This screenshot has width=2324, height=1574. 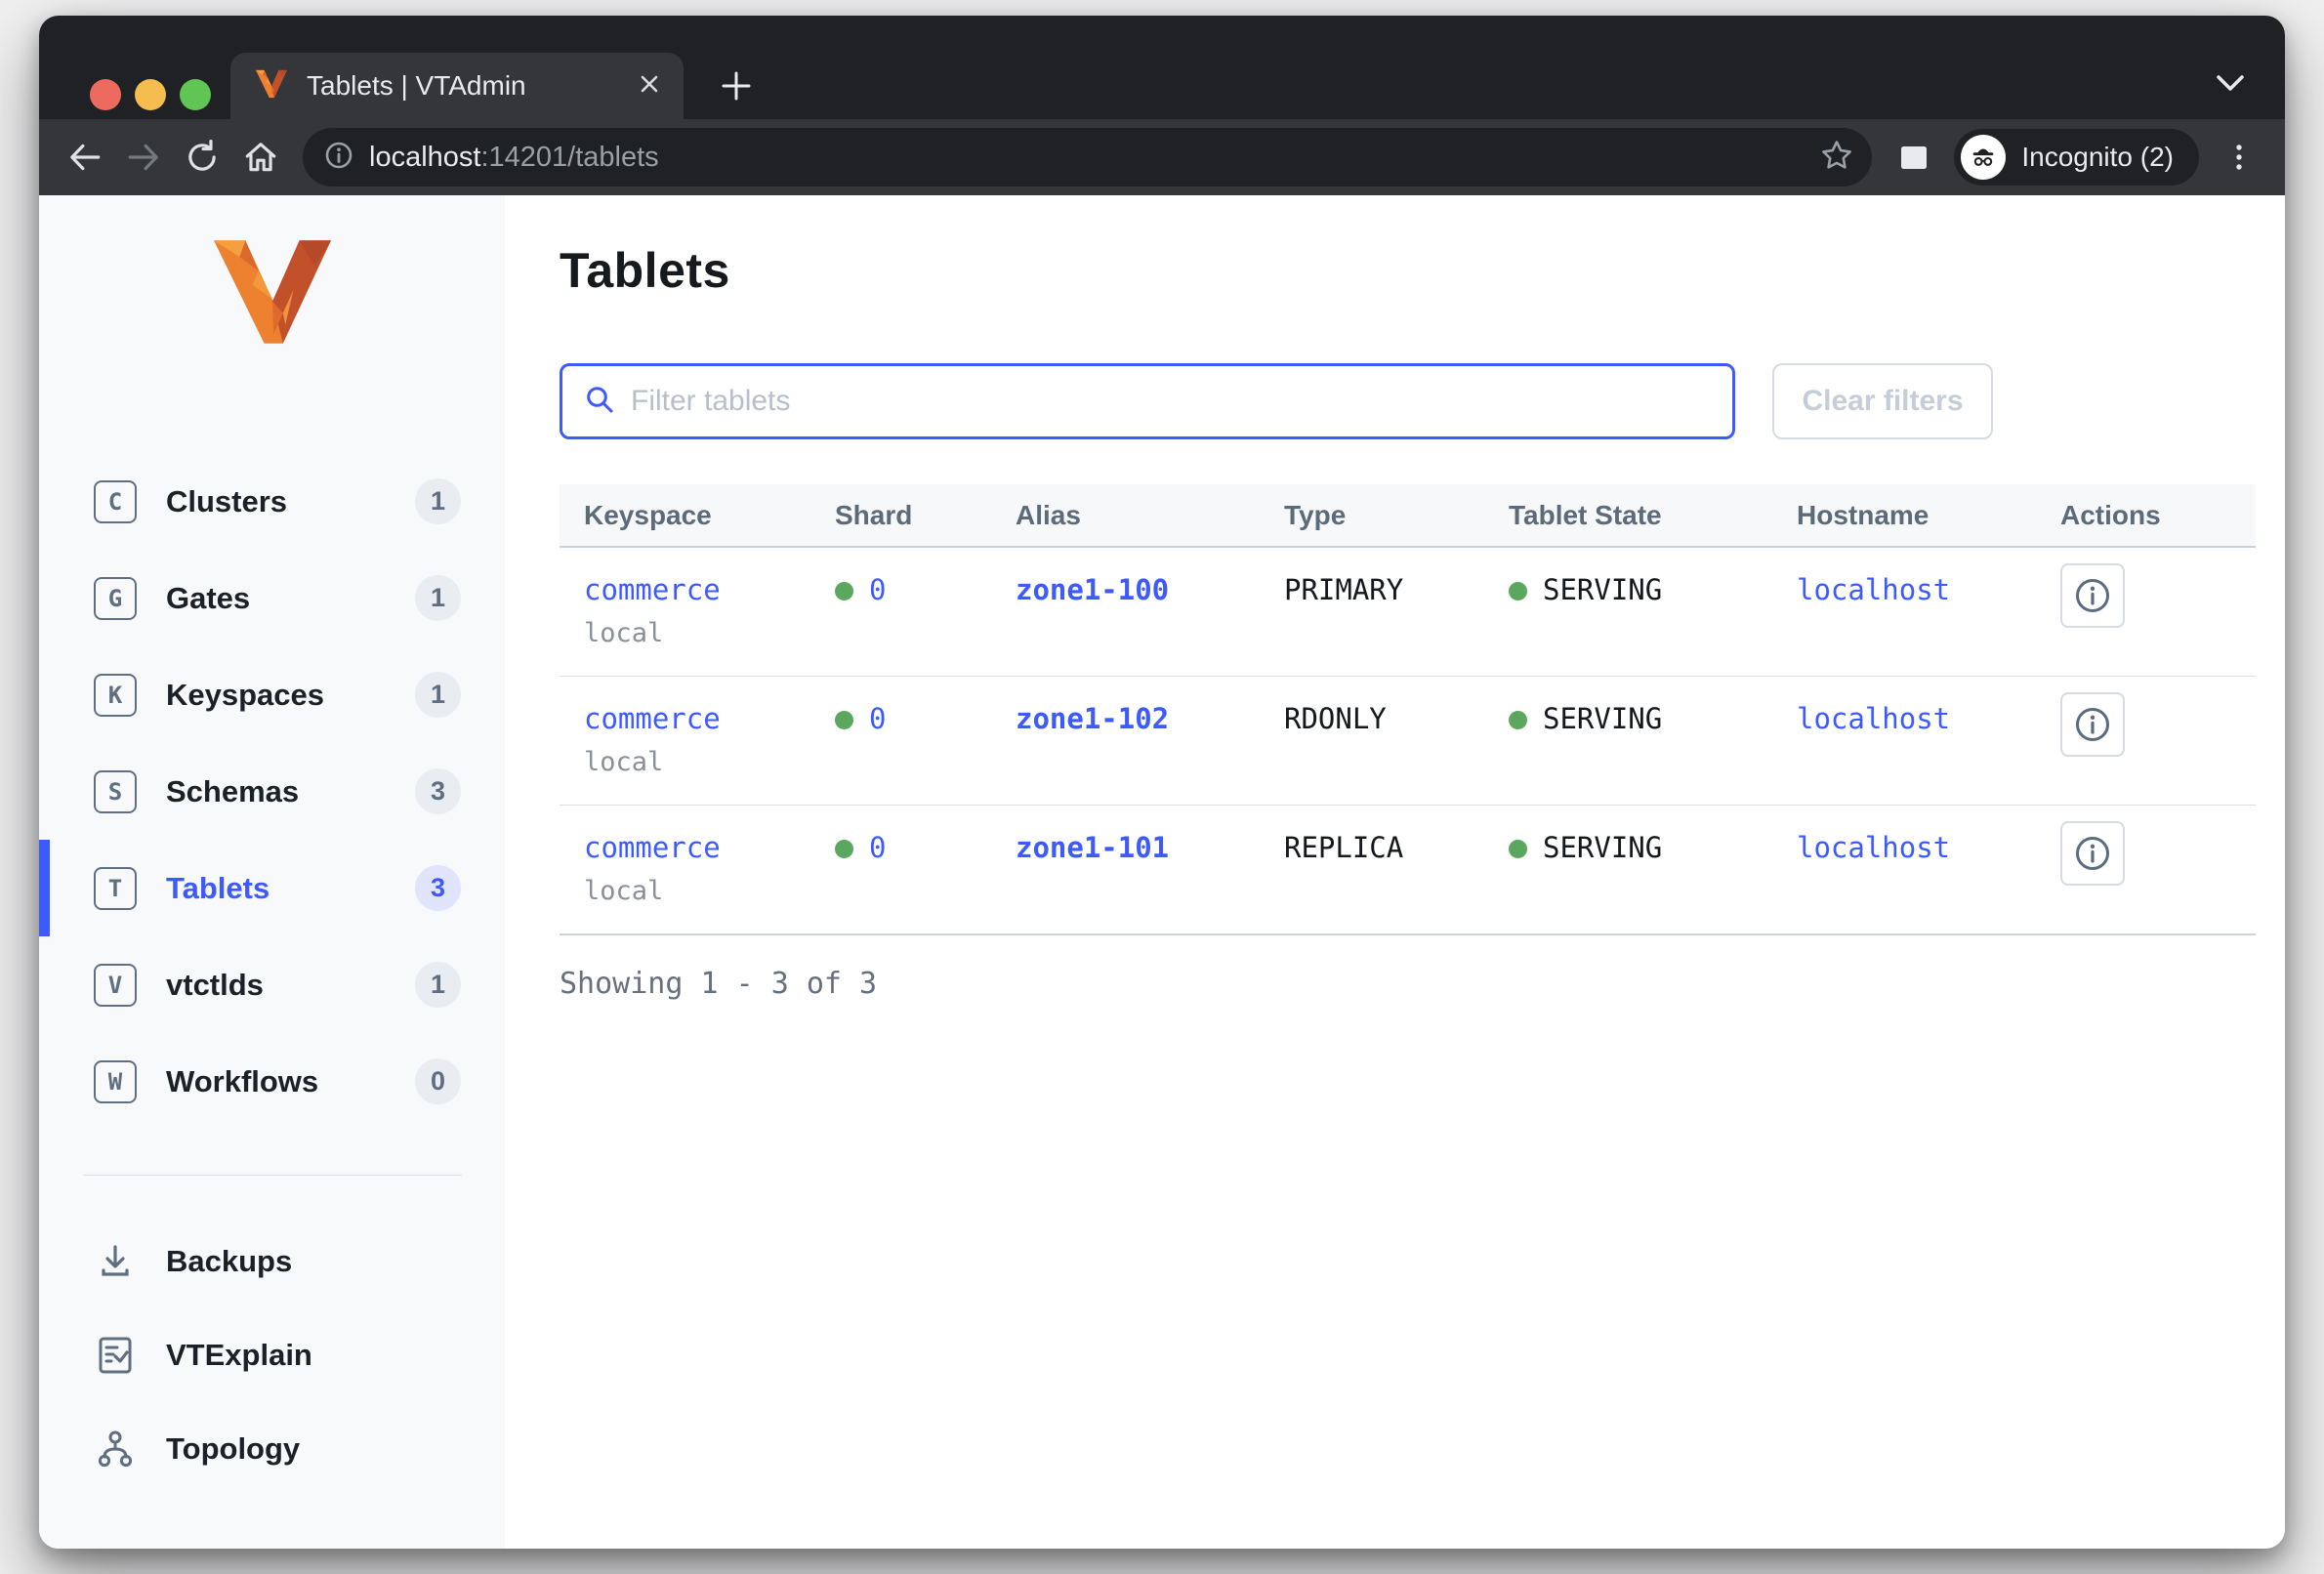 What do you see at coordinates (1882, 401) in the screenshot?
I see `clear-filters-button: Clear filters` at bounding box center [1882, 401].